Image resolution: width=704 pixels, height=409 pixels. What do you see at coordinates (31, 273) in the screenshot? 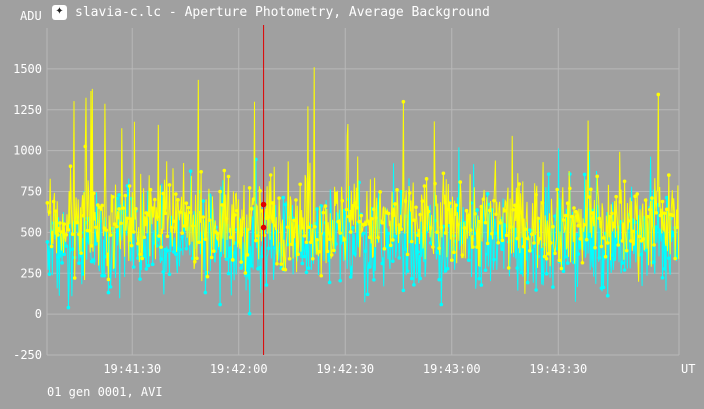
I see `y-tick-label: 250` at bounding box center [31, 273].